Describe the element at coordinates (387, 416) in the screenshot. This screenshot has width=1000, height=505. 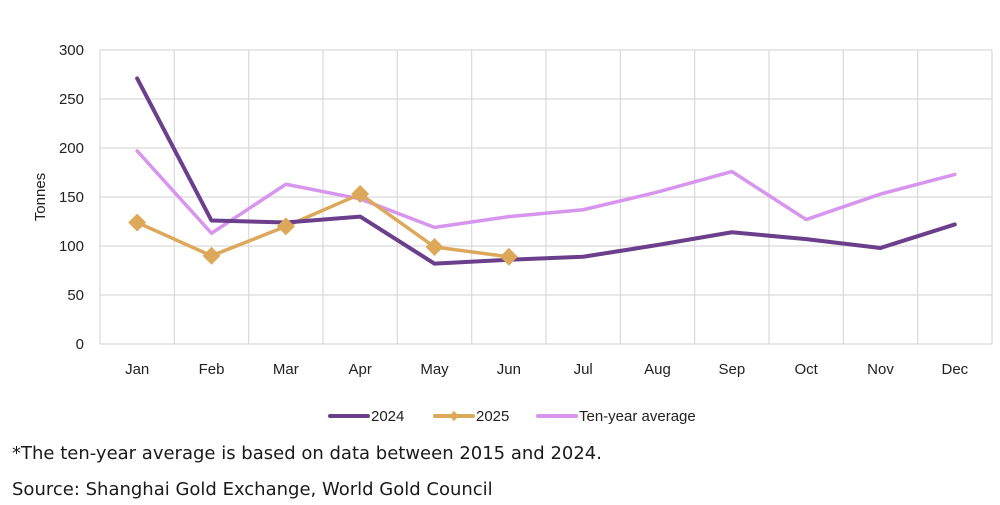
I see `legend-label-2024: 2024` at that location.